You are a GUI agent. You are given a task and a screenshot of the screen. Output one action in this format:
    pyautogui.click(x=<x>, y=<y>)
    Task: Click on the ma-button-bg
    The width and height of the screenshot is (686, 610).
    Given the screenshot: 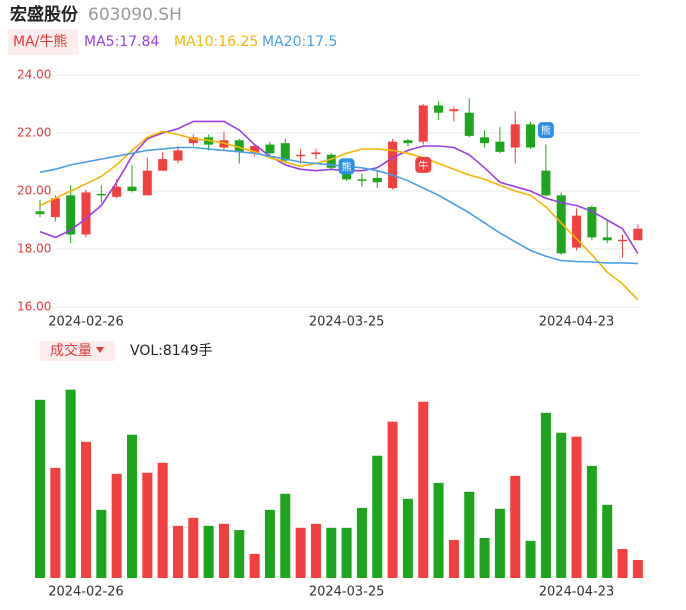 What is the action you would take?
    pyautogui.click(x=43, y=42)
    